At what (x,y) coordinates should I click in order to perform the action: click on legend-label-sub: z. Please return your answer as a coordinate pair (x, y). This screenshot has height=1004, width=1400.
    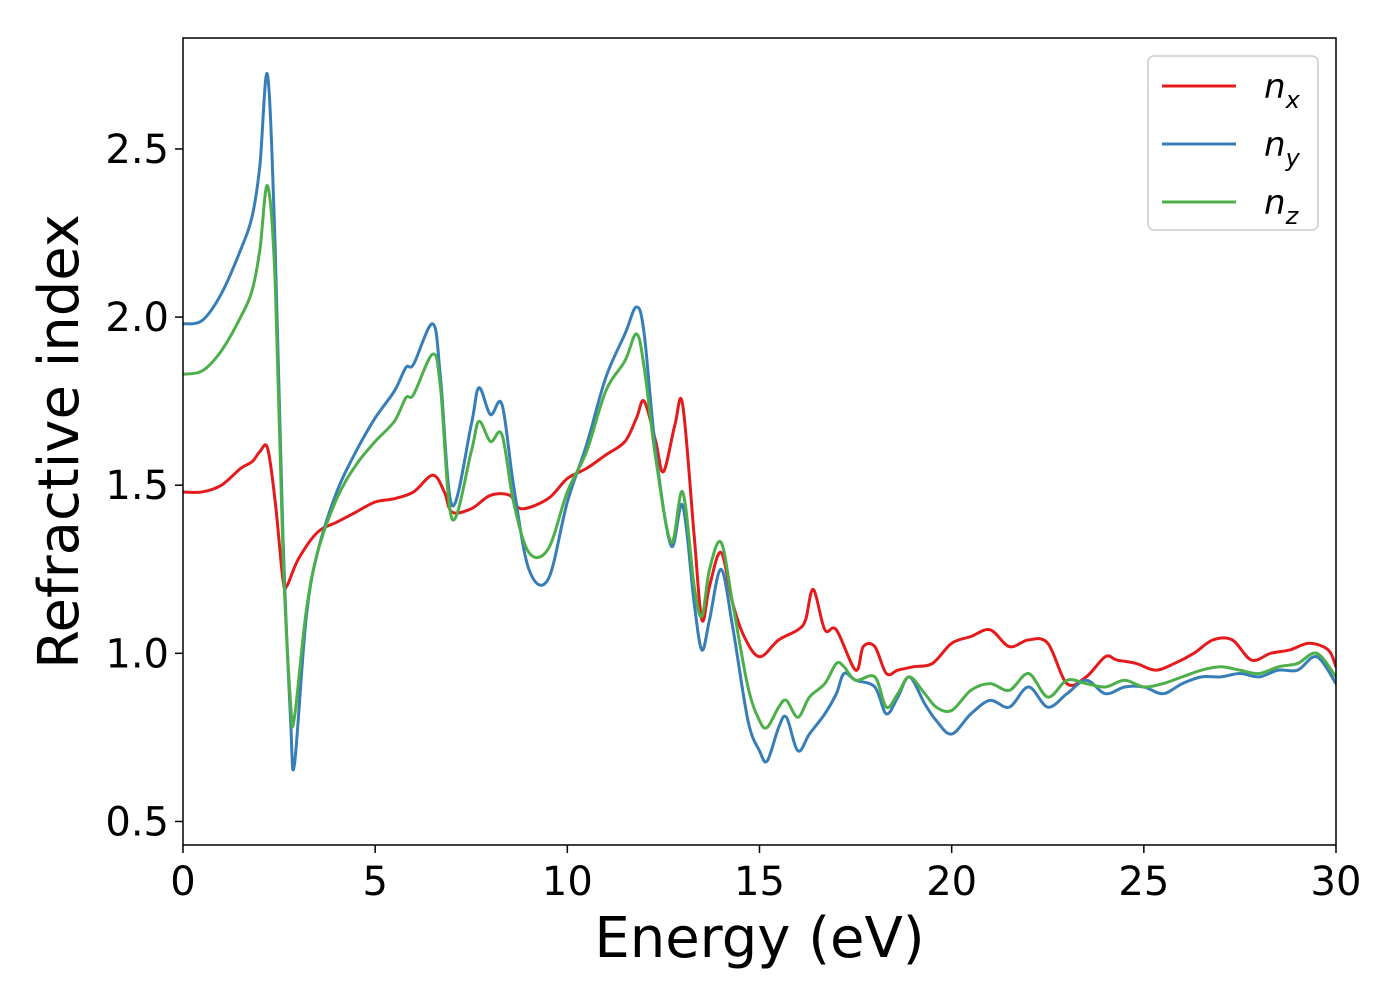
    Looking at the image, I should click on (1292, 216).